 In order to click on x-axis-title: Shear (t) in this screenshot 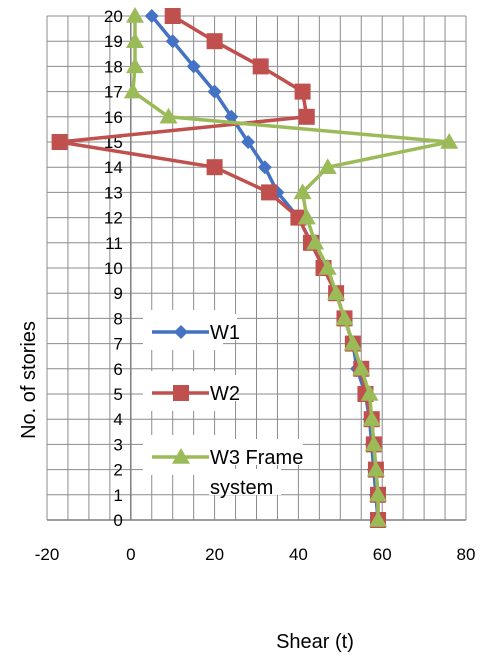, I will do `click(315, 642)`.